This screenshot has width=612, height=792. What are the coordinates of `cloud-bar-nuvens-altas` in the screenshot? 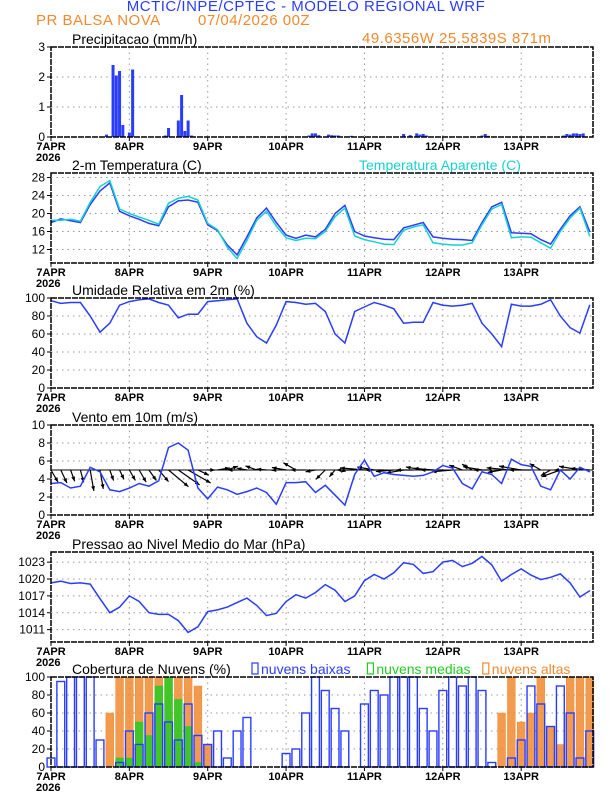 It's located at (129, 722).